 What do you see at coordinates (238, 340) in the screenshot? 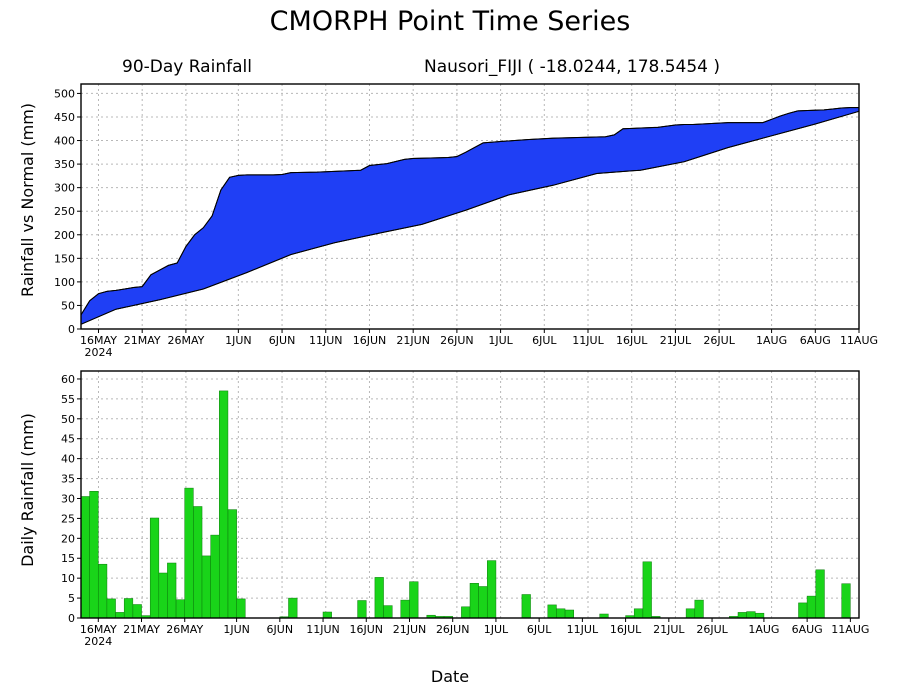
I see `top-x-tick-label: 1JUN` at bounding box center [238, 340].